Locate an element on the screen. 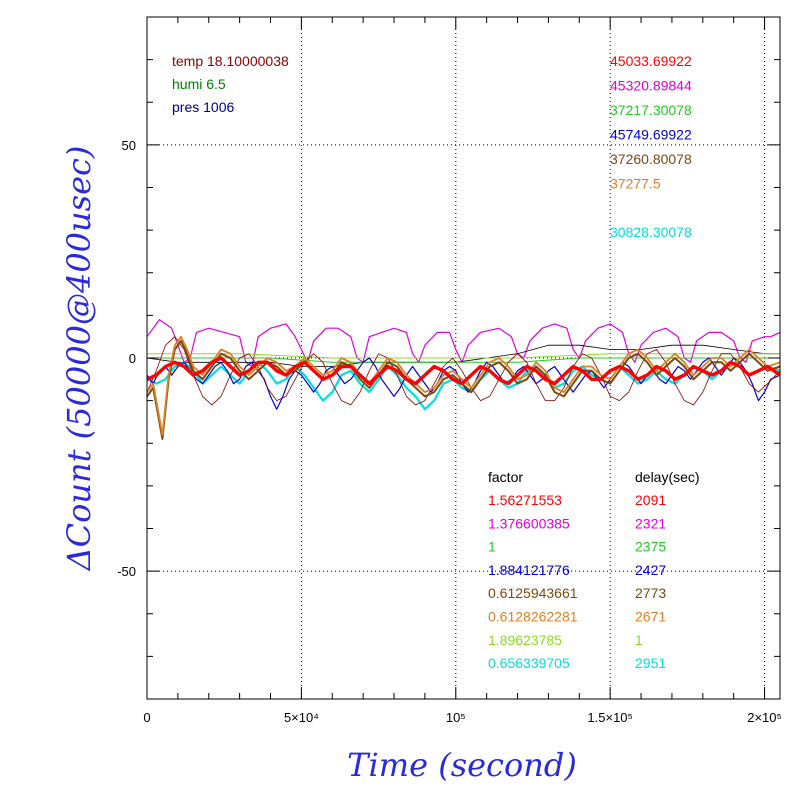 This screenshot has height=797, width=797. factor-value: 1 is located at coordinates (492, 547).